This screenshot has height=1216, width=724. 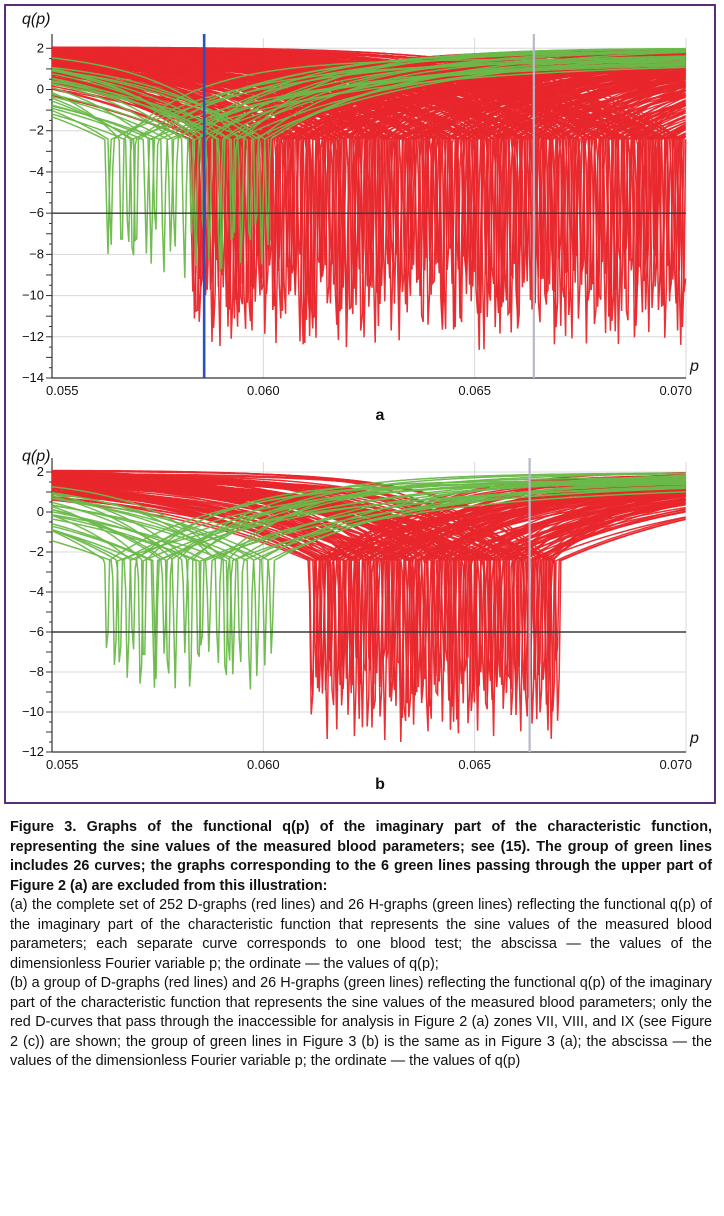 What do you see at coordinates (380, 415) in the screenshot?
I see `panel-a-letter: a` at bounding box center [380, 415].